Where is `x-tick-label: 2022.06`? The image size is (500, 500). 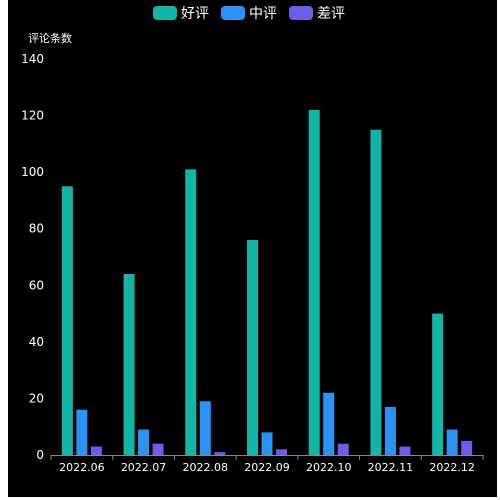
x-tick-label: 2022.06 is located at coordinates (82, 467).